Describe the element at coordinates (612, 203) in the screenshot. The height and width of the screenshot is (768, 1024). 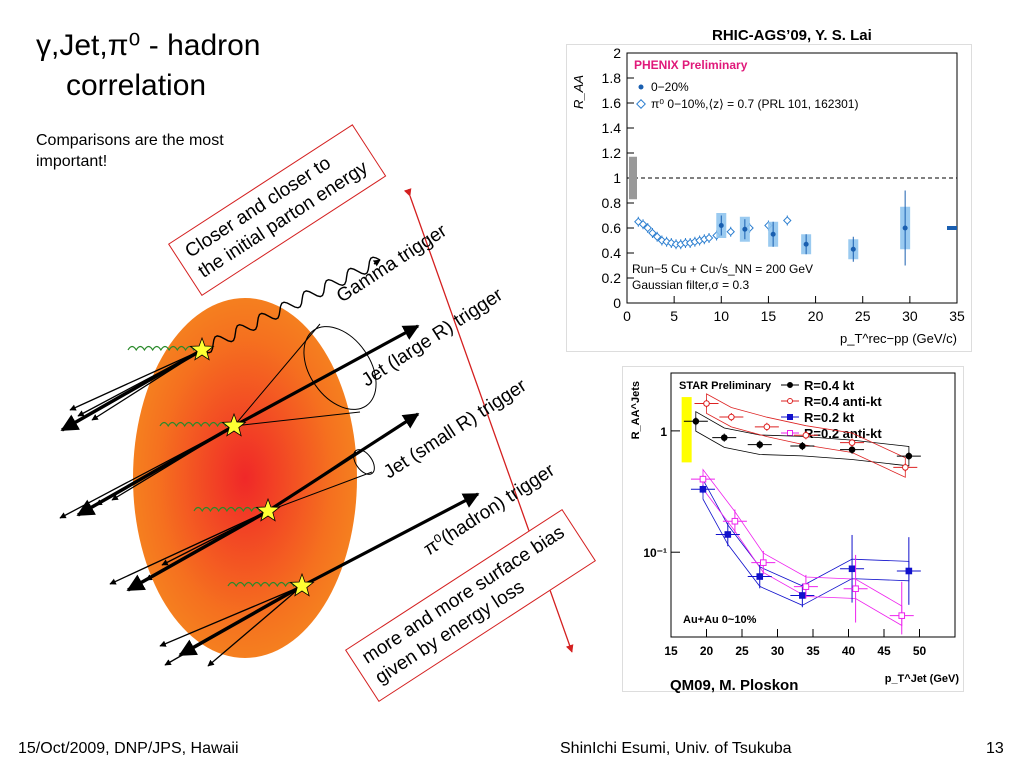
I see `y-tick-label: 0.8` at that location.